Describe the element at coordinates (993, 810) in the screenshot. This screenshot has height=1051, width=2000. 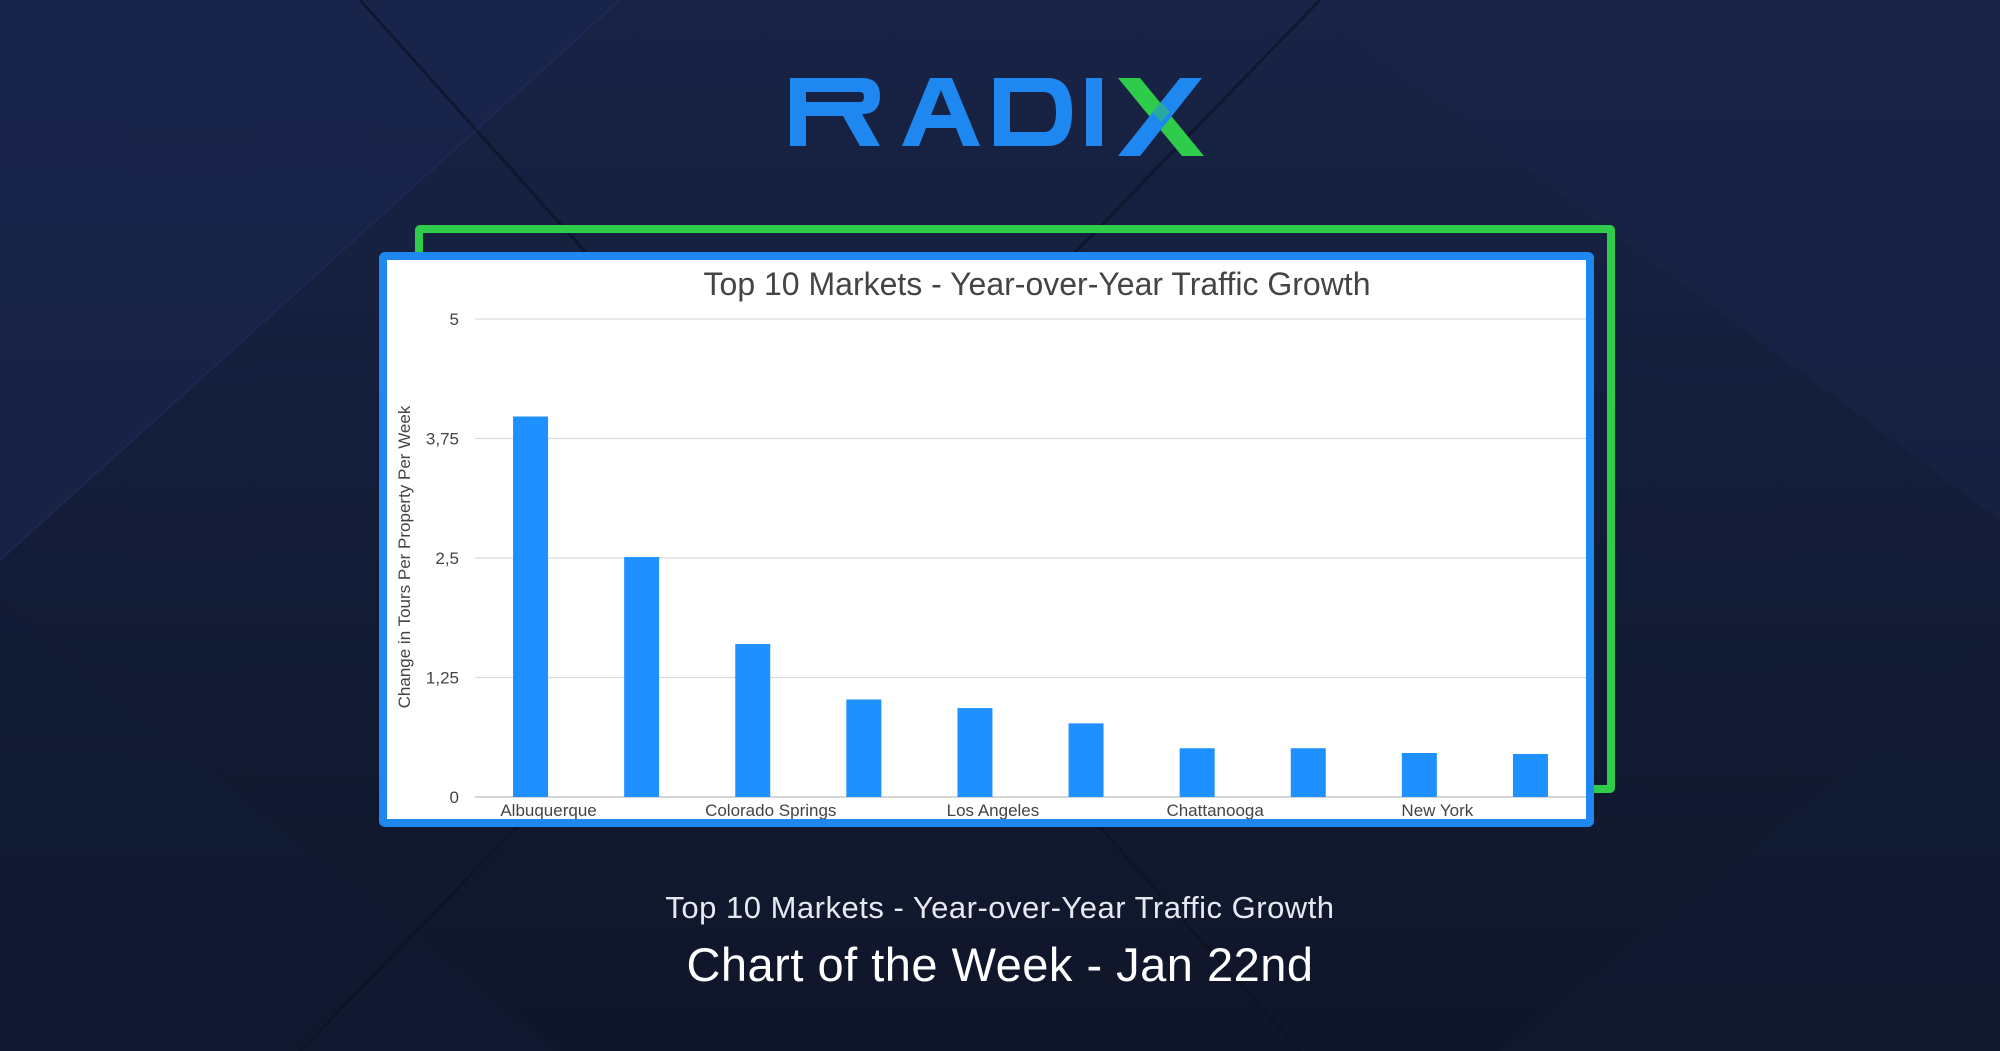
I see `x-tick-label: Los Angeles` at that location.